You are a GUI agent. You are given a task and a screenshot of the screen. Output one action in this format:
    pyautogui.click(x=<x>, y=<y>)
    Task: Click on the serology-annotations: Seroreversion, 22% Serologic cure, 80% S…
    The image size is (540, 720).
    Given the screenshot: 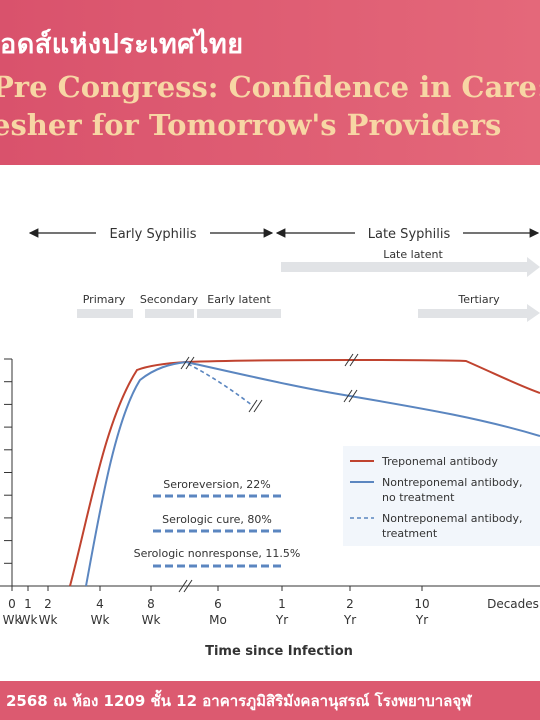 What is the action you would take?
    pyautogui.click(x=217, y=523)
    